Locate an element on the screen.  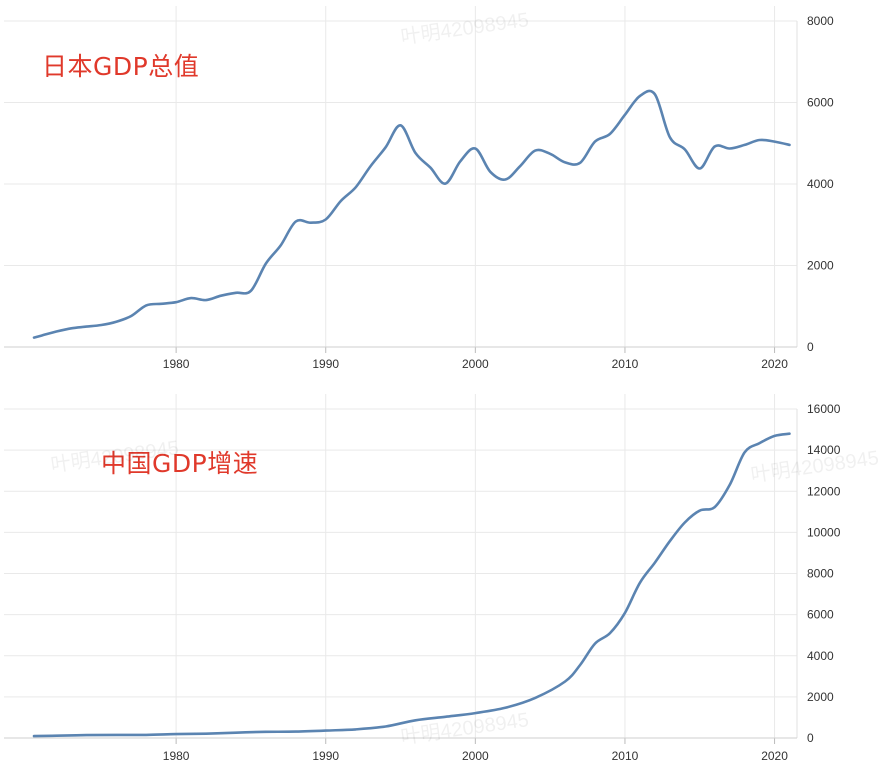
china-gdp-title: 中国GDP增速 is located at coordinates (180, 463).